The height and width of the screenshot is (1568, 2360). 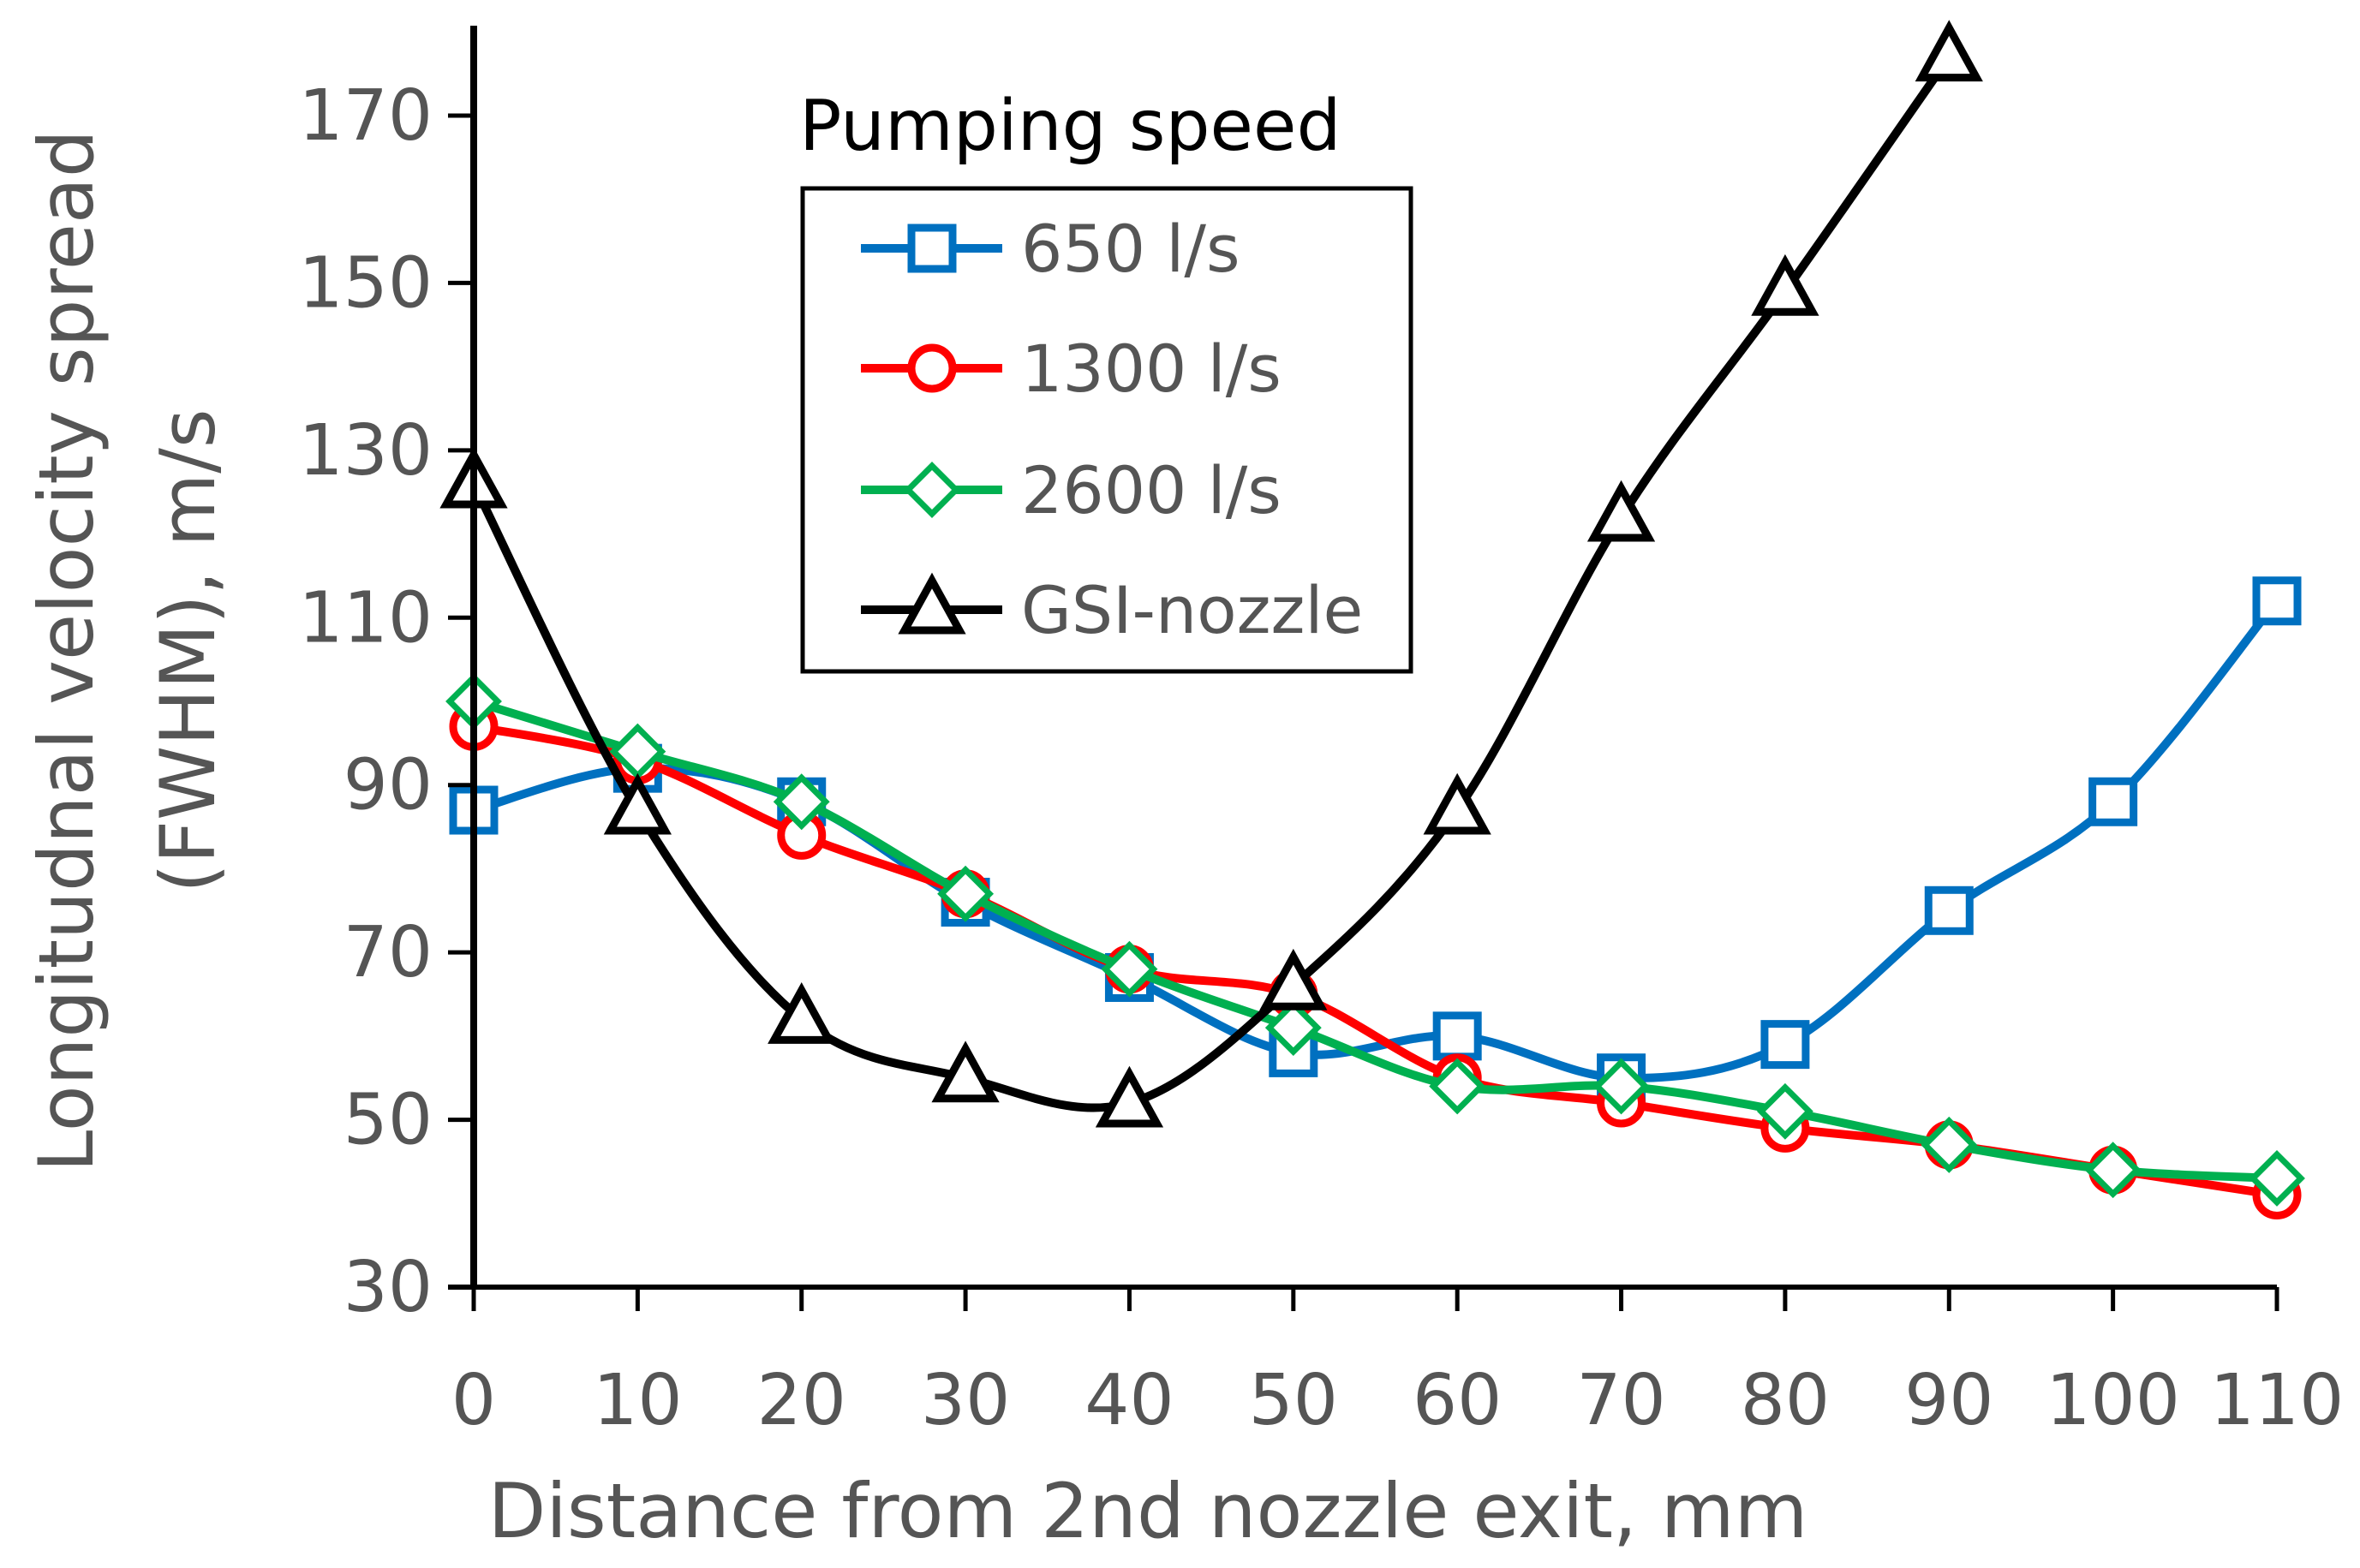 I want to click on legend-entry: 650 l/s, so click(x=1050, y=249).